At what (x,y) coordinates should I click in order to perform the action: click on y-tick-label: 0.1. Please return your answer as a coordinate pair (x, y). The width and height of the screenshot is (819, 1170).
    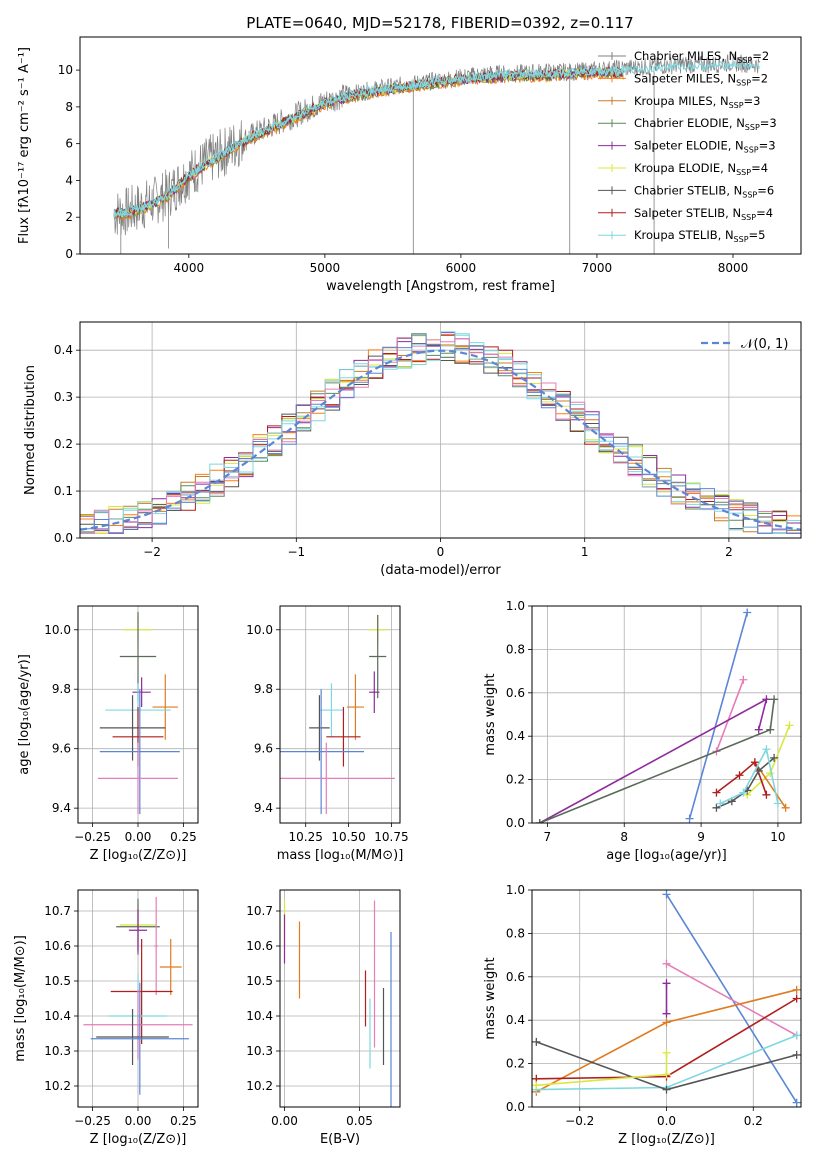
    Looking at the image, I should click on (63, 491).